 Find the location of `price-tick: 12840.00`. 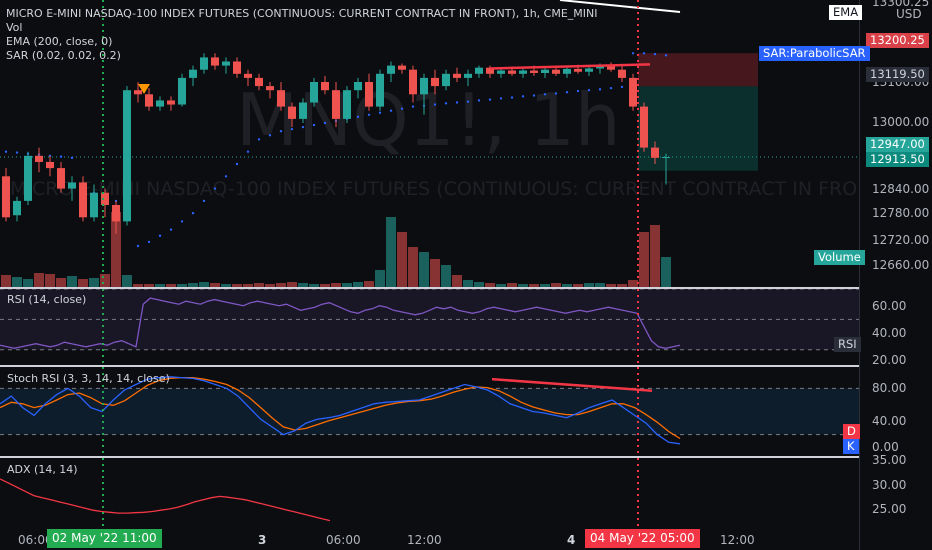

price-tick: 12840.00 is located at coordinates (901, 189).